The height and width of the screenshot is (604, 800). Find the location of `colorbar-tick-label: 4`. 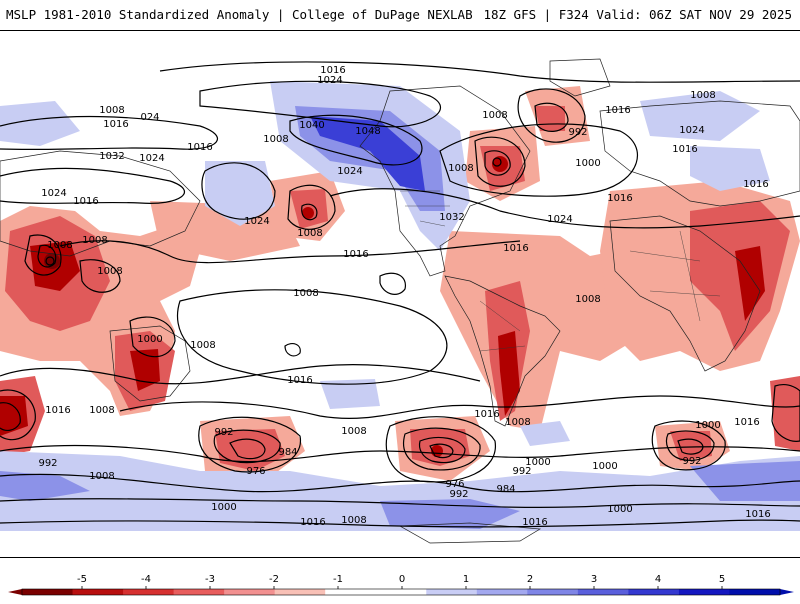

colorbar-tick-label: 4 is located at coordinates (658, 579).